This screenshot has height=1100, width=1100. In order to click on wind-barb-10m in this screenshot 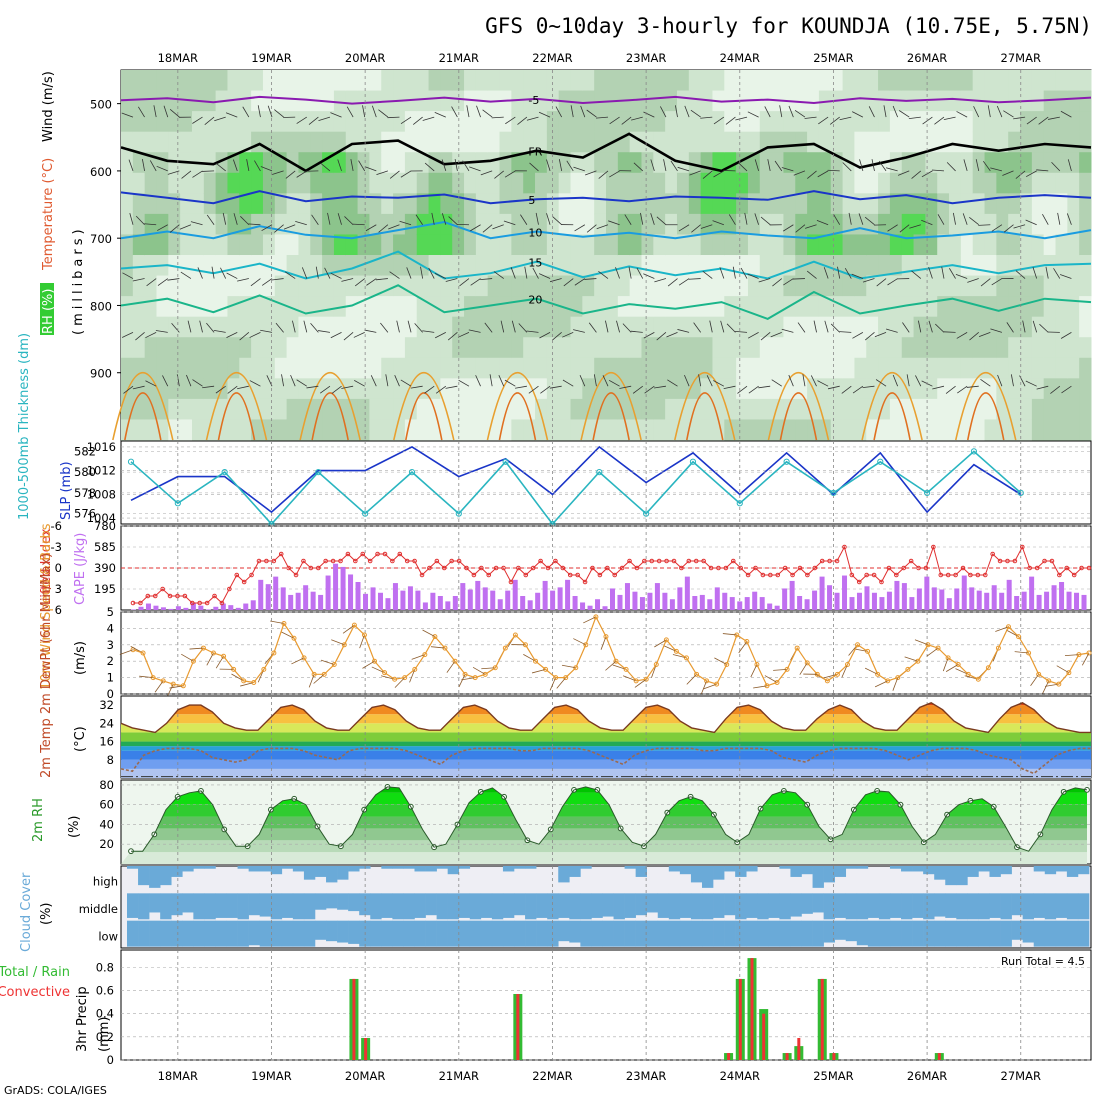, I will do `click(1021, 652)`.